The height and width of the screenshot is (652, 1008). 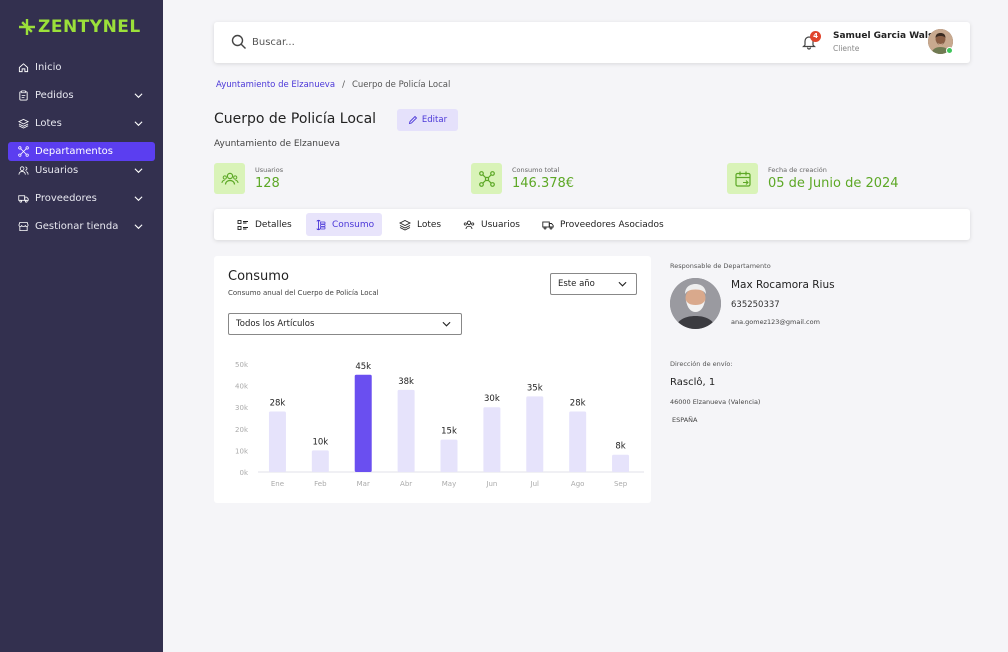 What do you see at coordinates (276, 85) in the screenshot?
I see `breadcrumb-parent-link: Ayuntamiento de Elzanueva` at bounding box center [276, 85].